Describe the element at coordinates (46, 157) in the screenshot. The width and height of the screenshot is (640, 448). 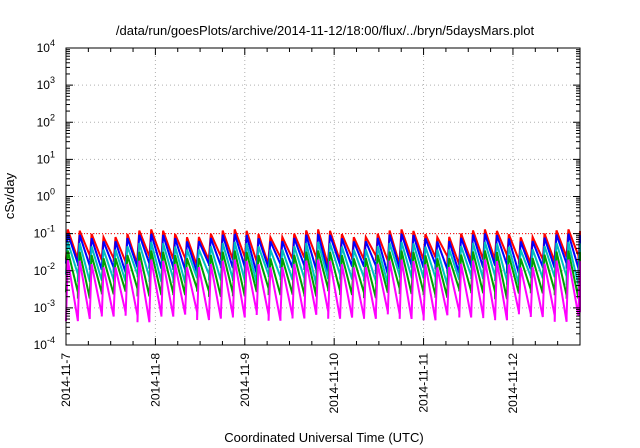
I see `y-tick-label: 10¹` at that location.